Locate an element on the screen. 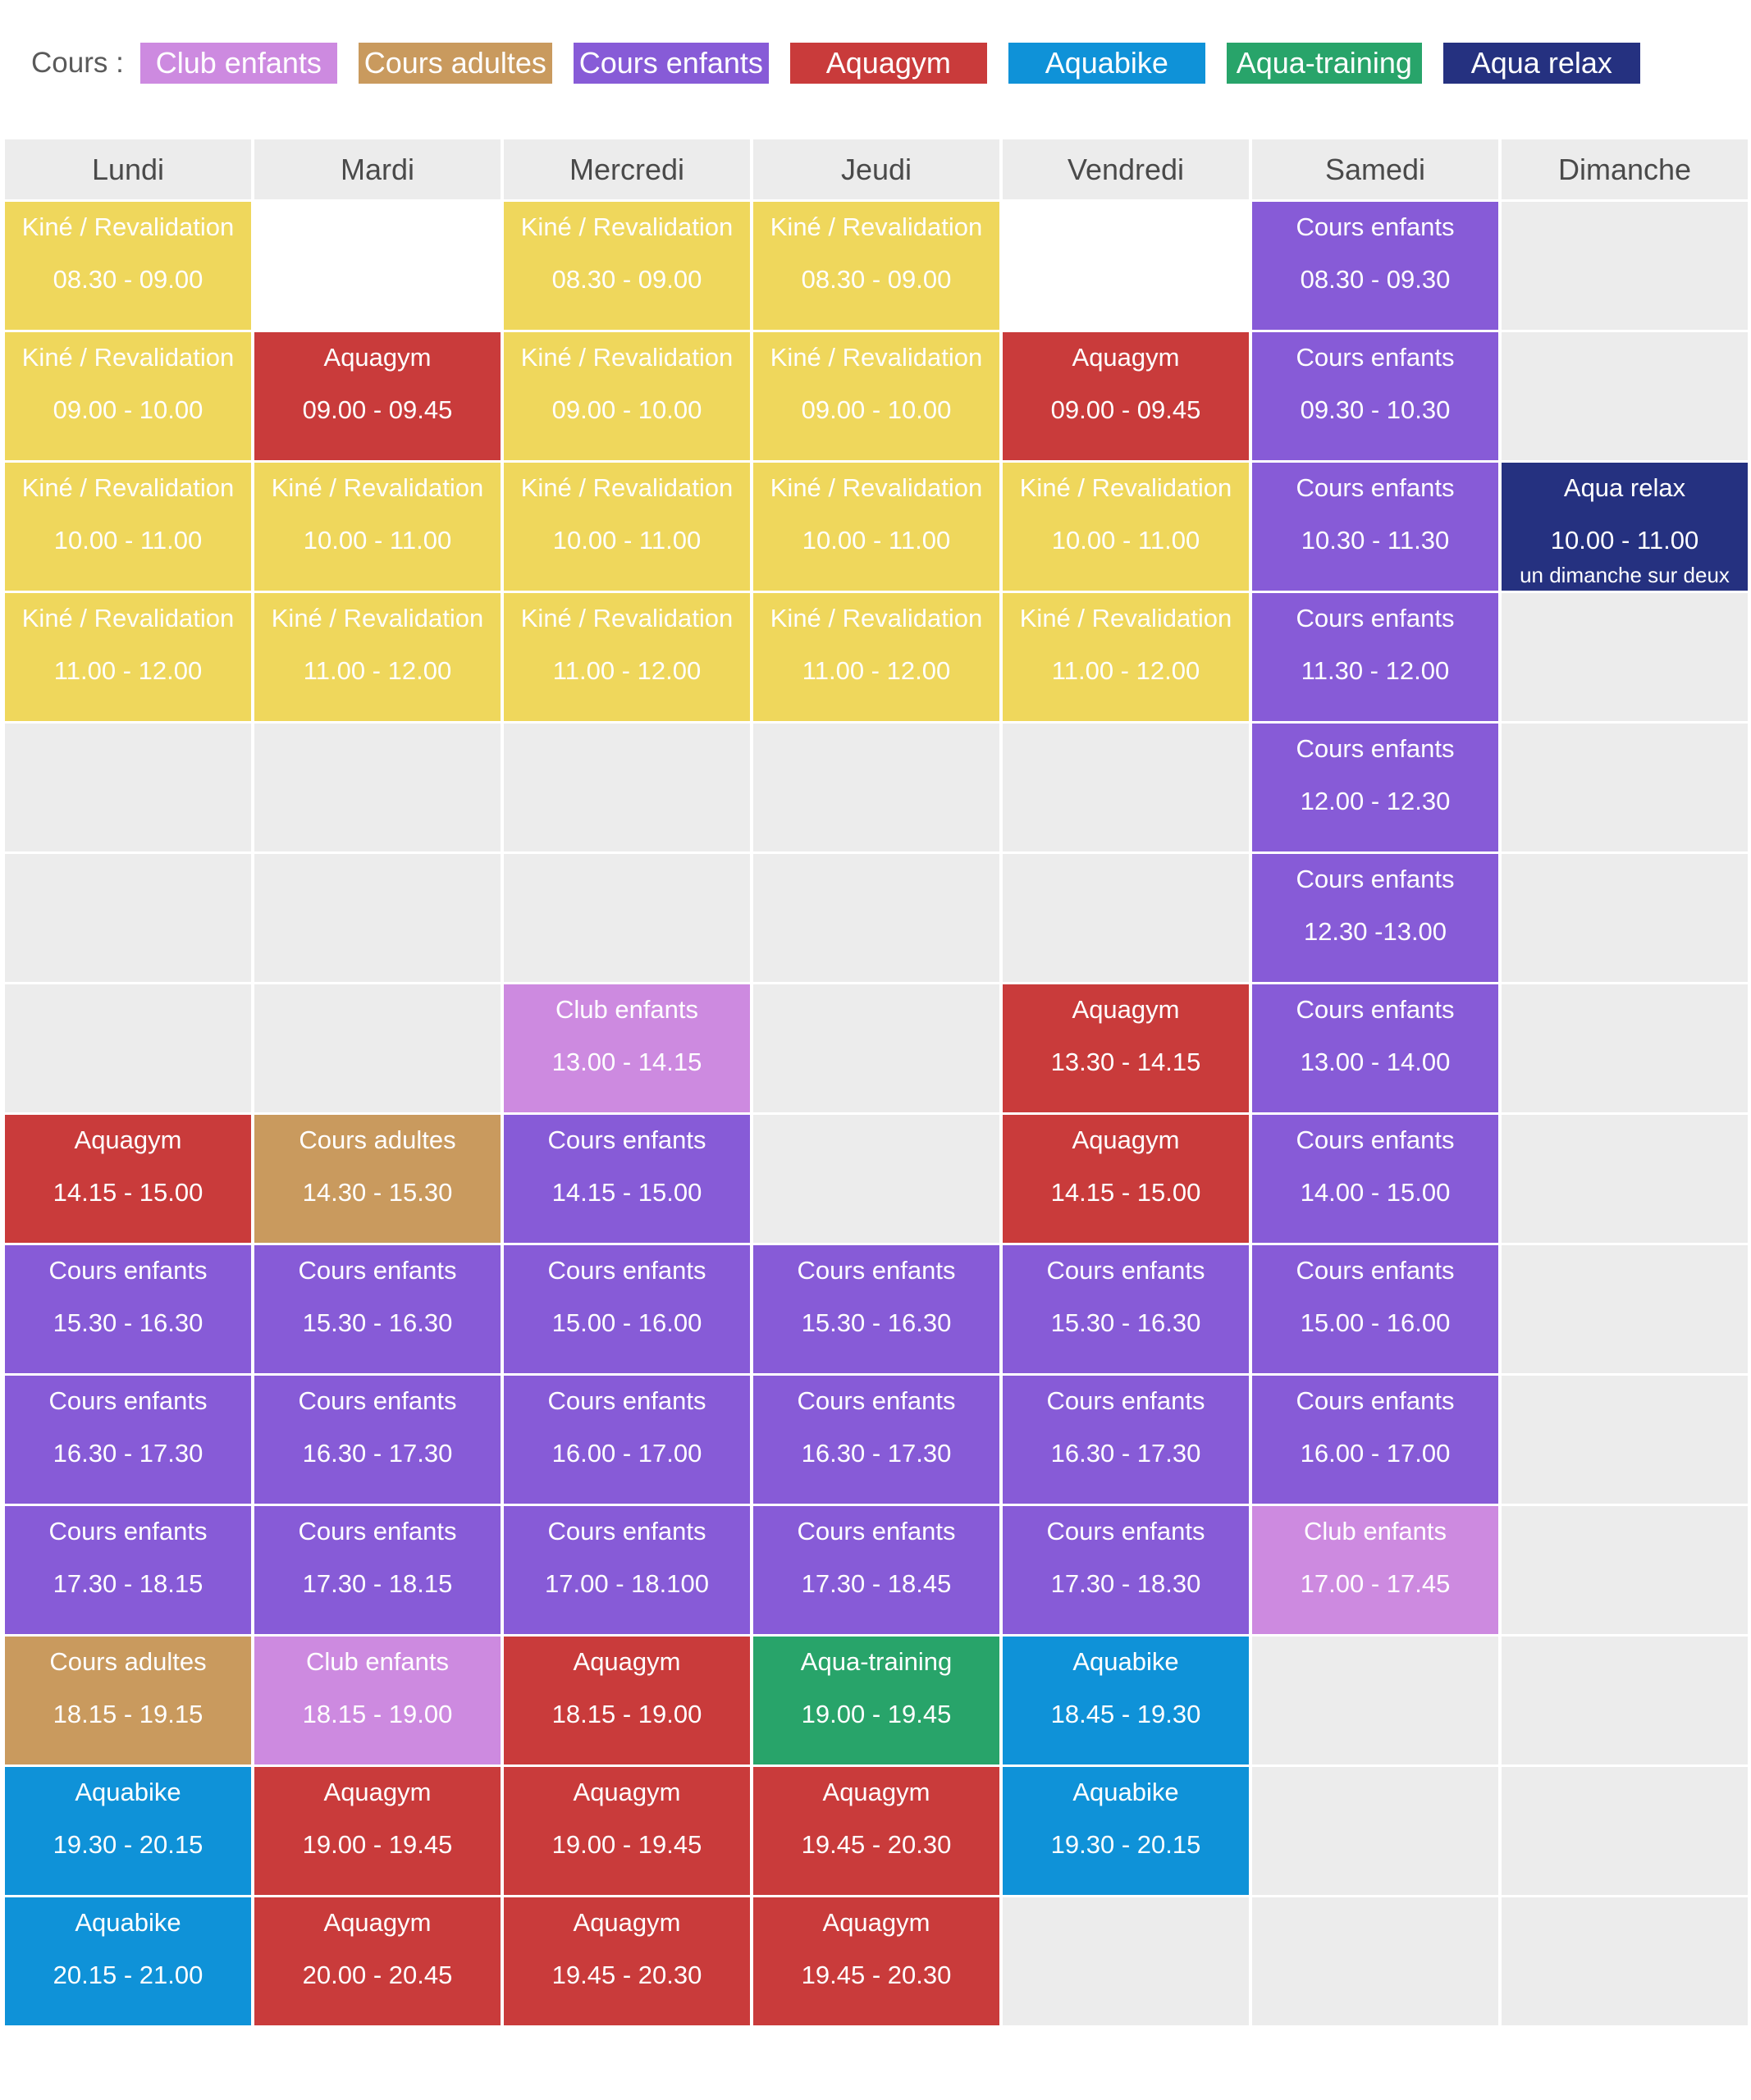  legend-chip-club: Club enfants is located at coordinates (238, 64).